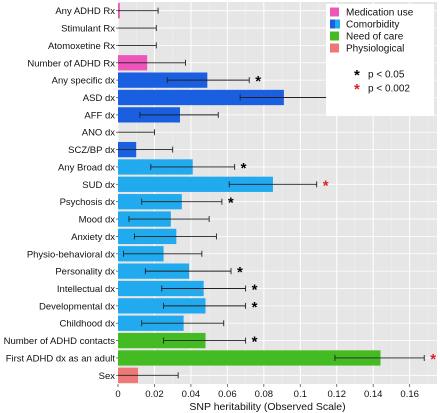  What do you see at coordinates (86, 167) in the screenshot?
I see `category-label: Any Broad dx` at bounding box center [86, 167].